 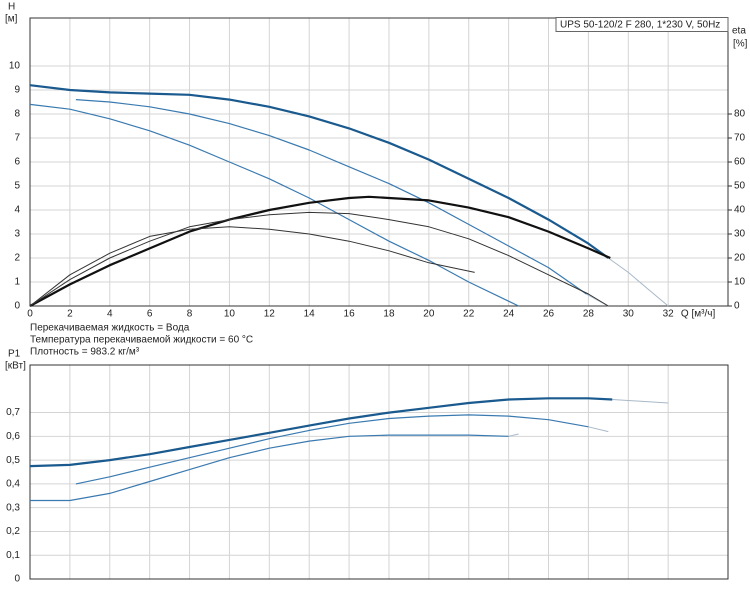 I want to click on y-tick-label: 8, so click(x=17, y=114).